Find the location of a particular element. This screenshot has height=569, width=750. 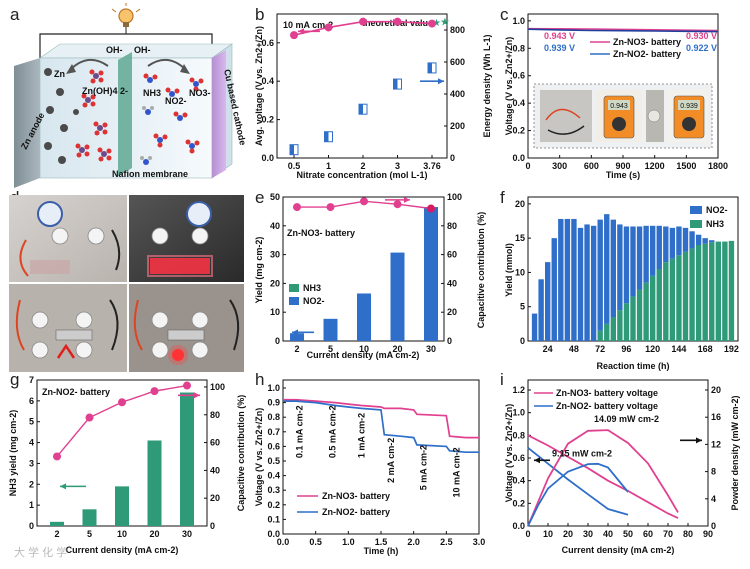

g-ylabel: NH3 yield (mg cm-2) is located at coordinates (13, 453).